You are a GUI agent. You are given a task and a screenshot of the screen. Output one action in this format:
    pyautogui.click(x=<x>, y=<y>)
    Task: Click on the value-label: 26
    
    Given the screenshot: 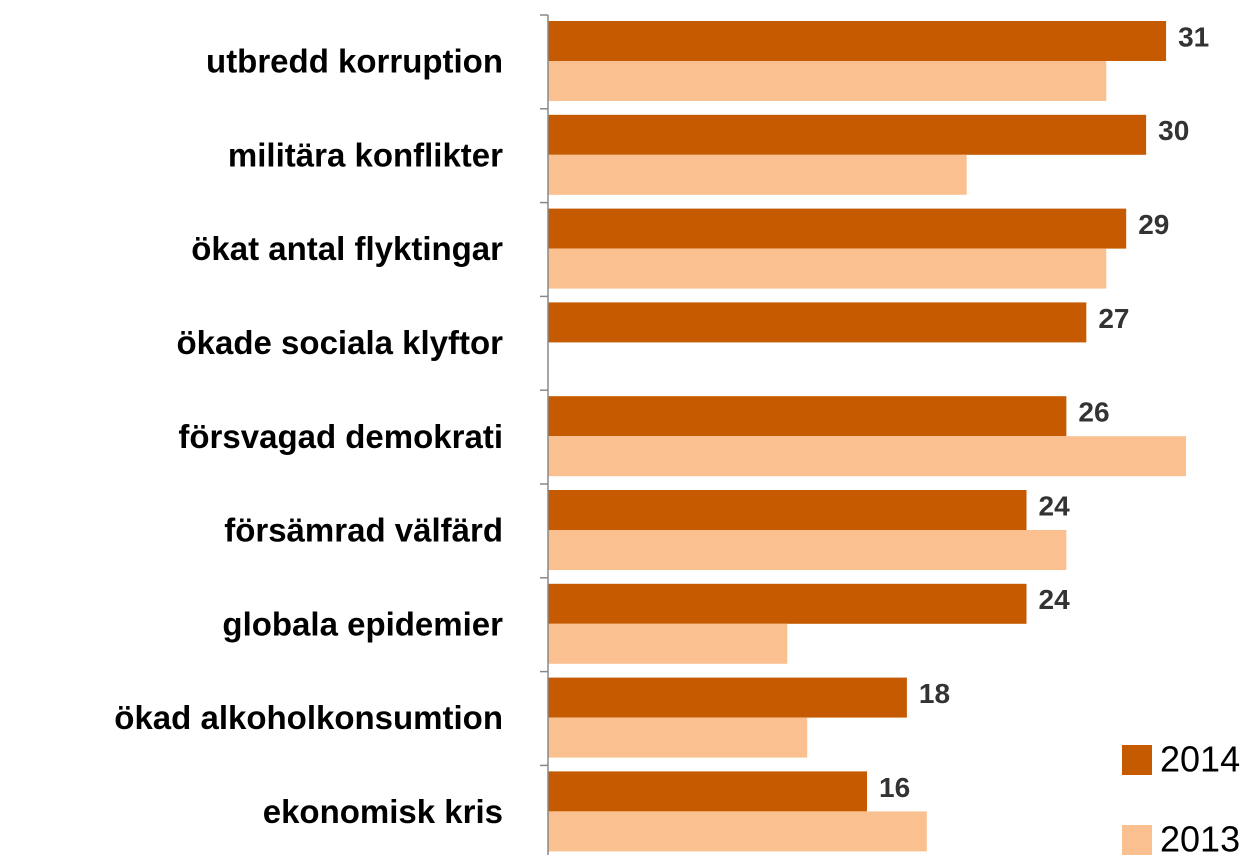 What is the action you would take?
    pyautogui.click(x=1093, y=412)
    